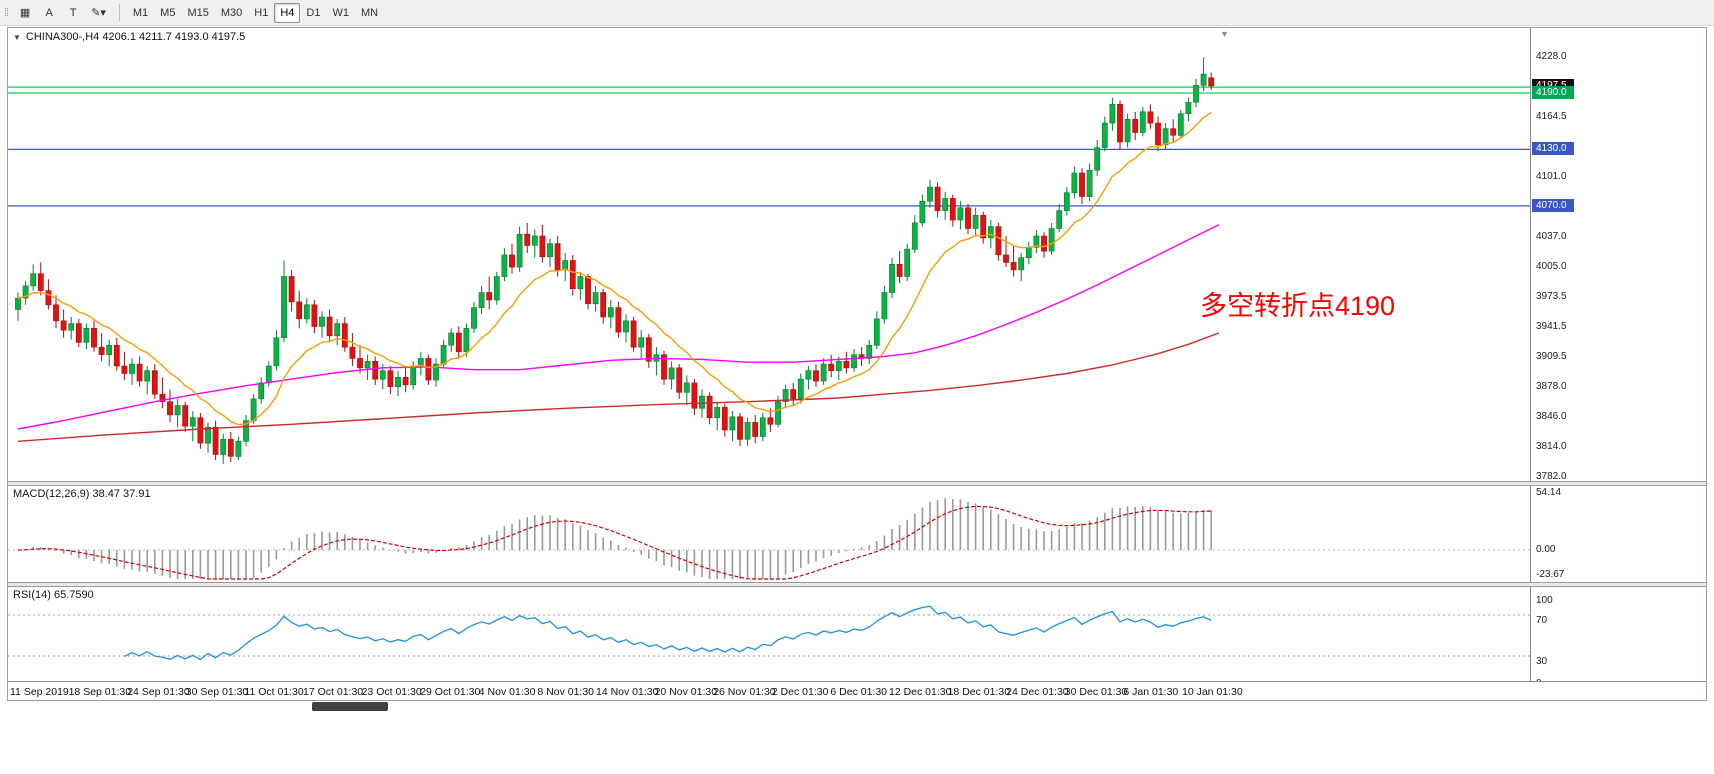 This screenshot has height=774, width=1714. What do you see at coordinates (769, 146) in the screenshot?
I see `horizontal-lines` at bounding box center [769, 146].